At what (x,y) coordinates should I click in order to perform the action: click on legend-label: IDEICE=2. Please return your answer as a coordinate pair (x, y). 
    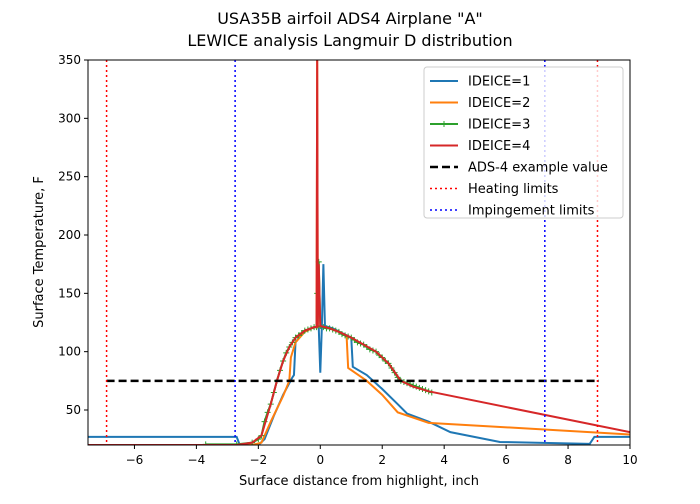
    Looking at the image, I should click on (499, 103).